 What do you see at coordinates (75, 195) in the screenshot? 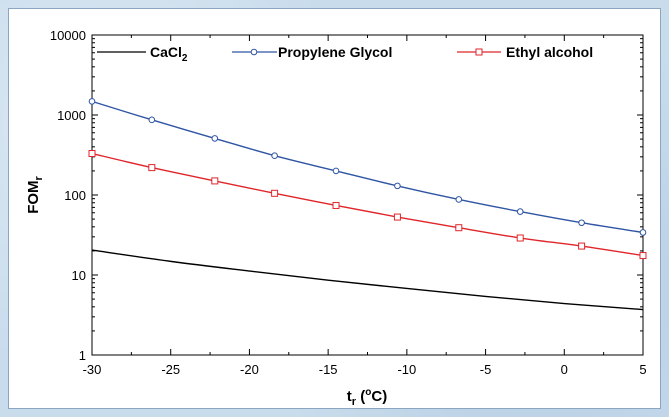
I see `y-tick-label: 100` at bounding box center [75, 195].